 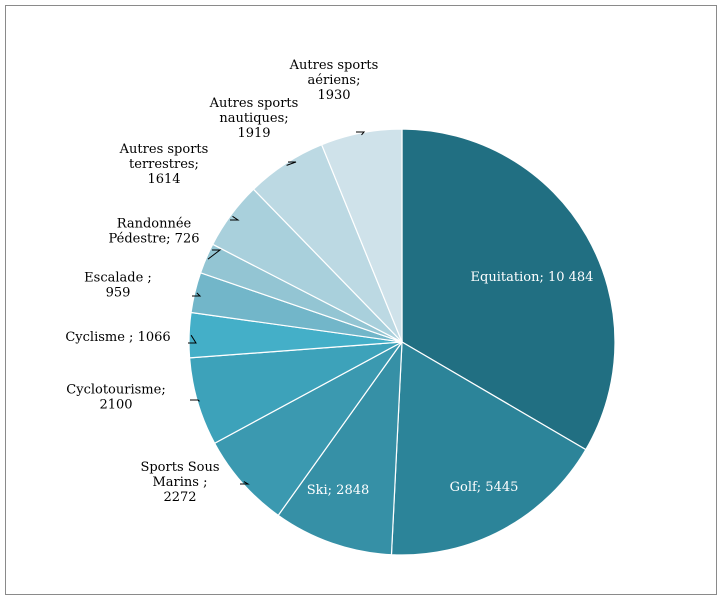 I want to click on leader-lines, so click(x=277, y=308).